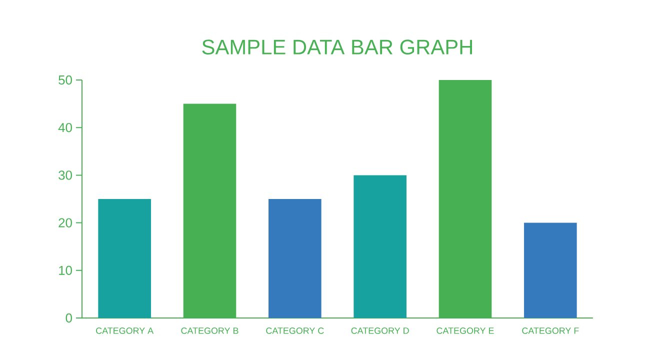  I want to click on y-tick-label: 40, so click(65, 127).